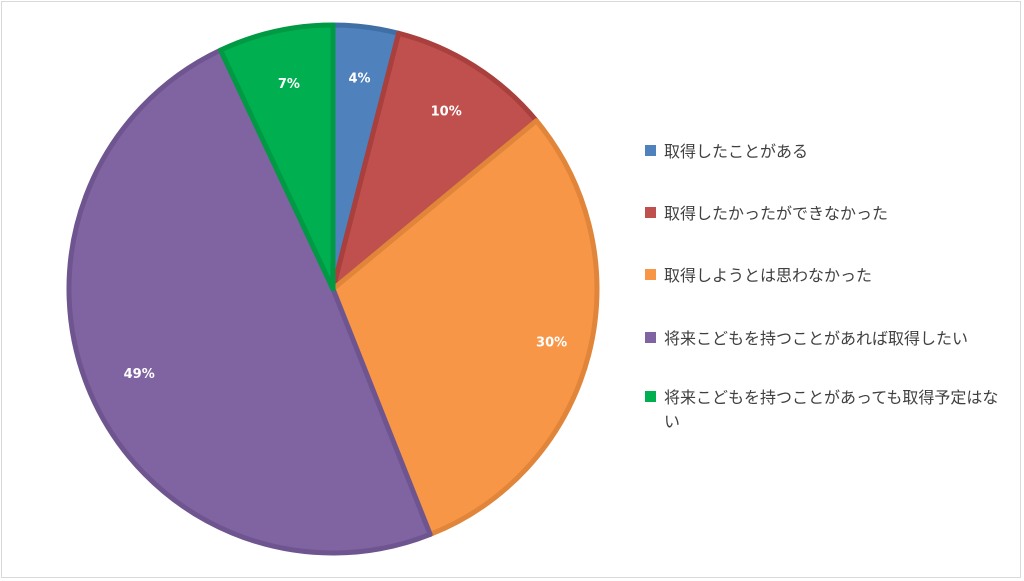 The image size is (1024, 581). I want to click on legend-label-0: 取得したことがある, so click(736, 151).